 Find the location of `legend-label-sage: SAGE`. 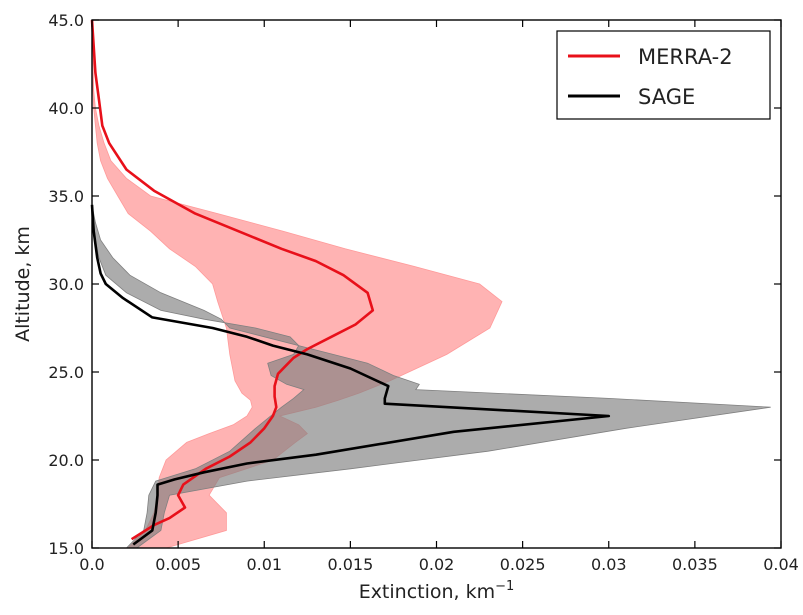

legend-label-sage: SAGE is located at coordinates (666, 97).